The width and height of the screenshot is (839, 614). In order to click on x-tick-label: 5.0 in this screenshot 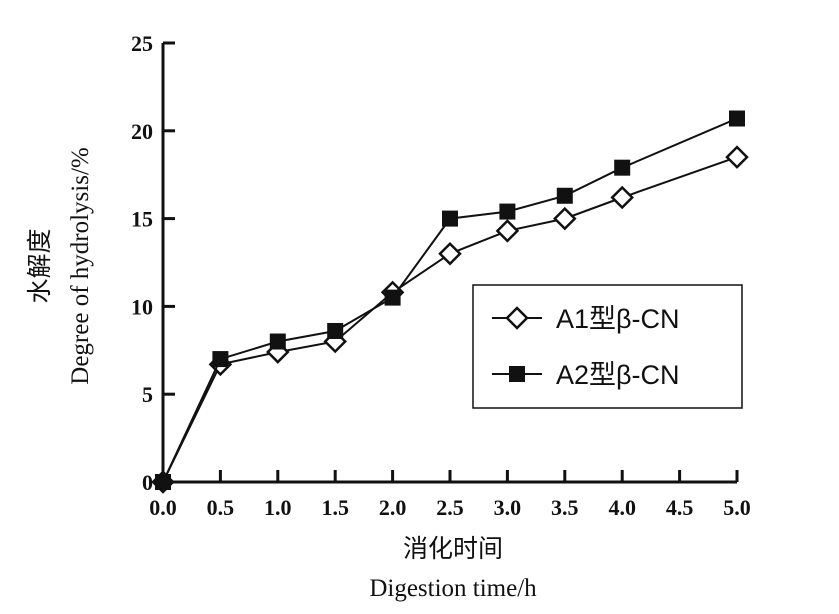, I will do `click(737, 507)`.